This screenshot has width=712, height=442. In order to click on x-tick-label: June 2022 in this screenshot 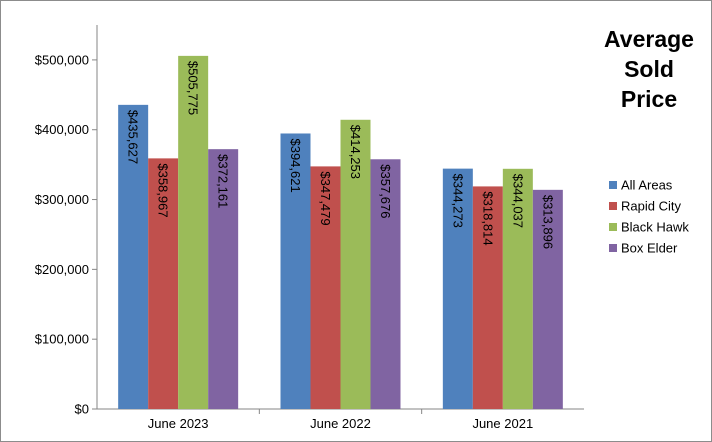, I will do `click(340, 423)`.